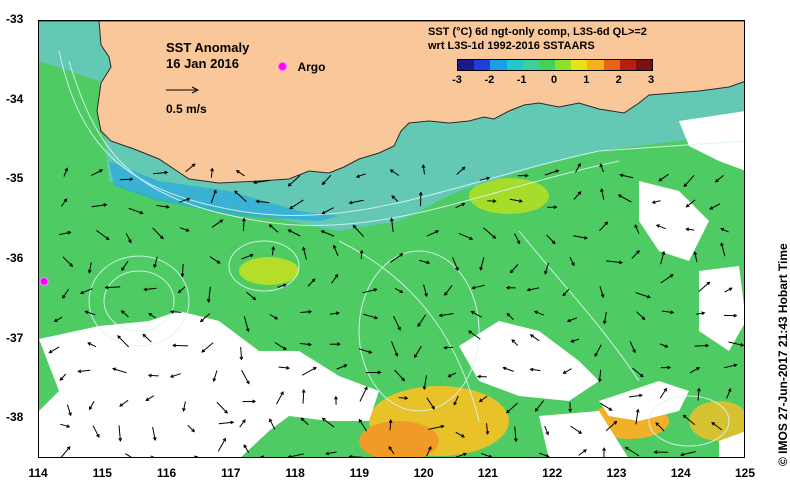 This screenshot has width=790, height=492. I want to click on x-tick-label: 115, so click(102, 473).